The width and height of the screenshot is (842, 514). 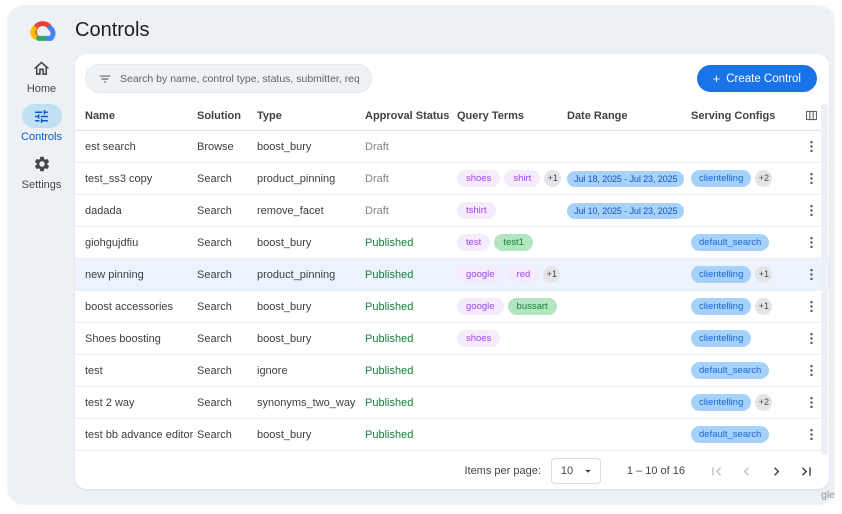 What do you see at coordinates (567, 471) in the screenshot?
I see `items-per-page-value: 10` at bounding box center [567, 471].